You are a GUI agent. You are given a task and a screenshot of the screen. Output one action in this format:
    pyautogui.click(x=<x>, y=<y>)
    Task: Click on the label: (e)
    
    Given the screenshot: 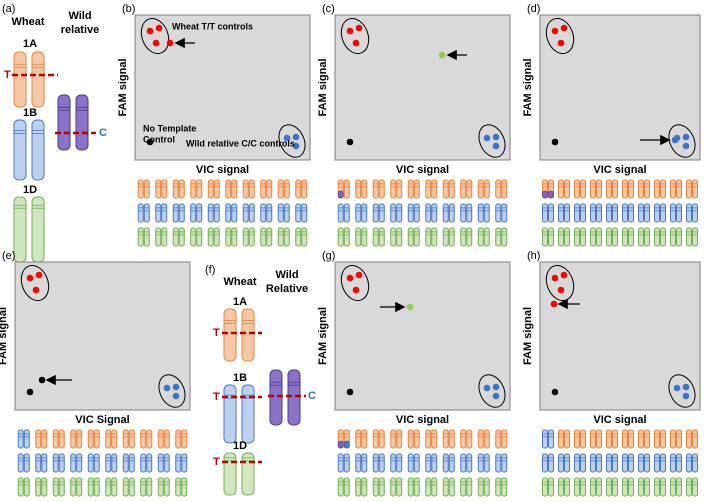 What is the action you would take?
    pyautogui.click(x=8, y=256)
    